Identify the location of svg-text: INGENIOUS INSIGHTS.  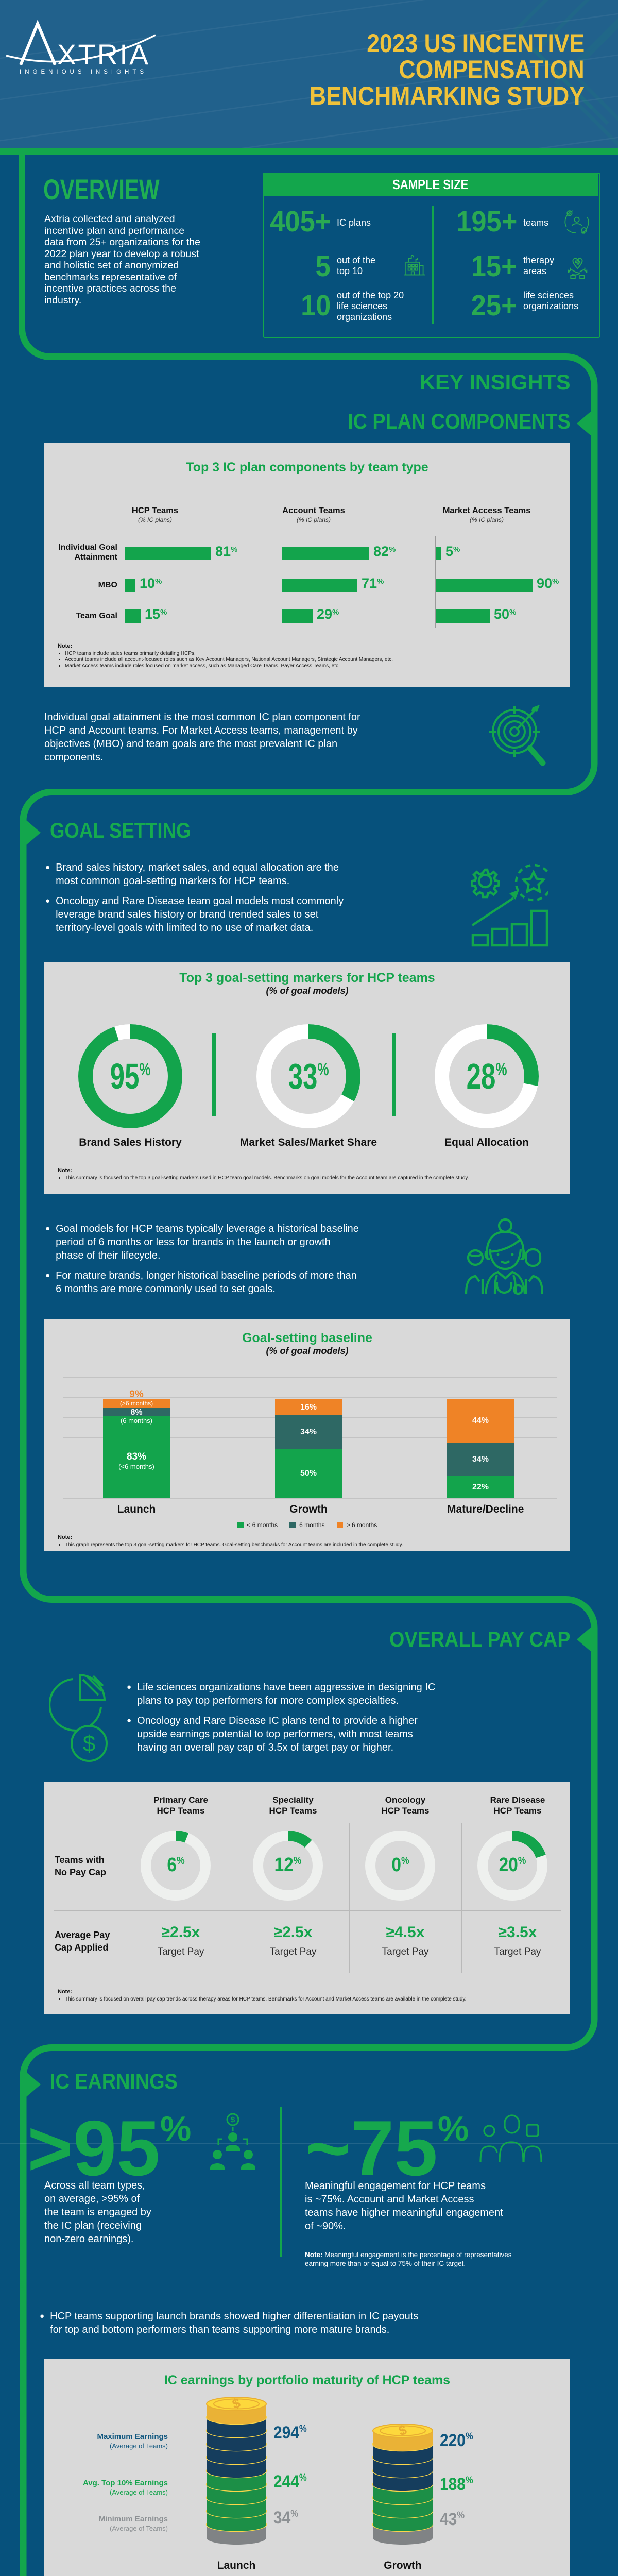
(83, 72).